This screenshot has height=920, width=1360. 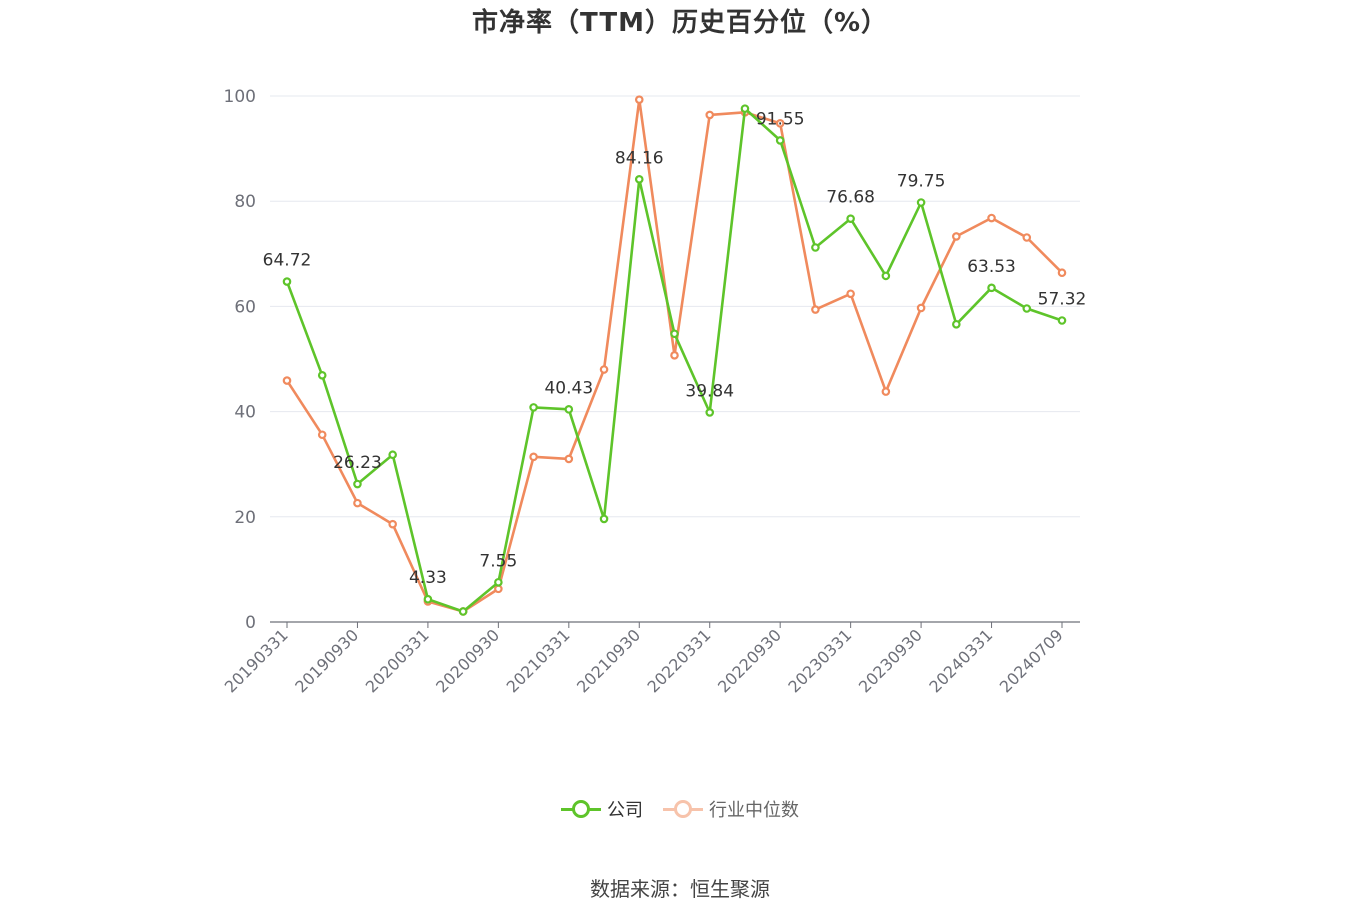 What do you see at coordinates (397, 660) in the screenshot?
I see `x-tick-label: 20200331` at bounding box center [397, 660].